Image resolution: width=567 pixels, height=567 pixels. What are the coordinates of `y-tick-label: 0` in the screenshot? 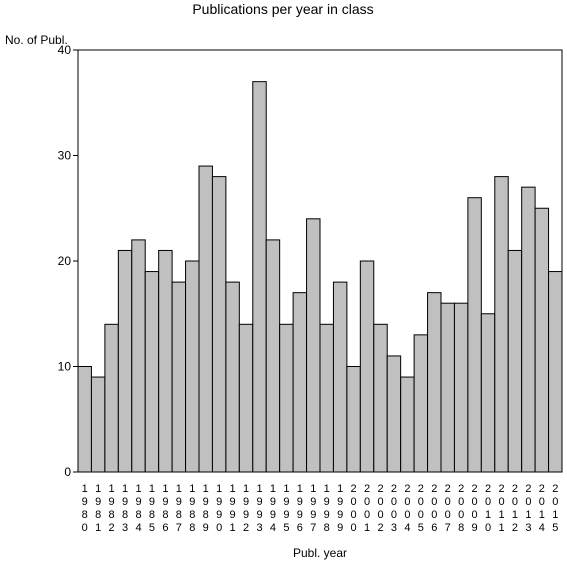 It's located at (67, 472).